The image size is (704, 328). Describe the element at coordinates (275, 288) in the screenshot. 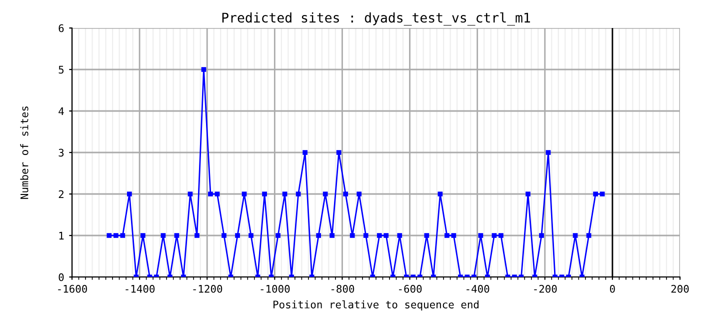

I see `x-tick-label: -1000` at that location.